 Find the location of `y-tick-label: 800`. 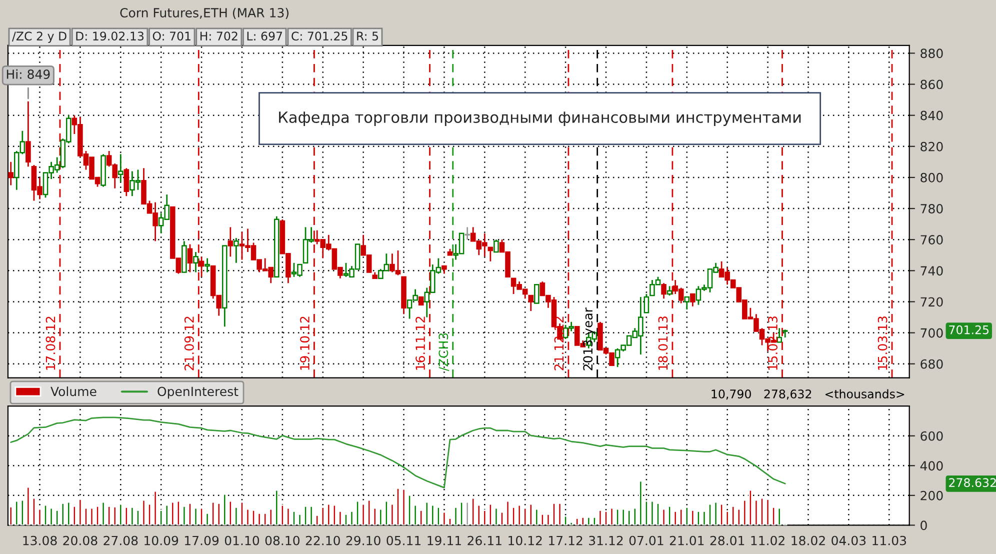

y-tick-label: 800 is located at coordinates (931, 177).